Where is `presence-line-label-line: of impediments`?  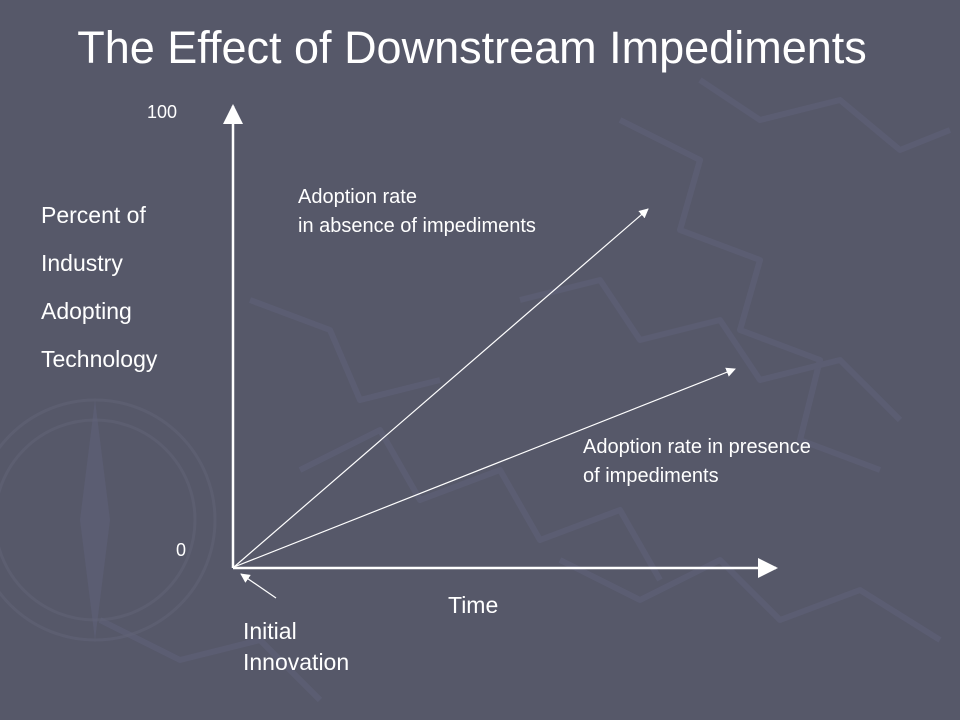 presence-line-label-line: of impediments is located at coordinates (651, 476).